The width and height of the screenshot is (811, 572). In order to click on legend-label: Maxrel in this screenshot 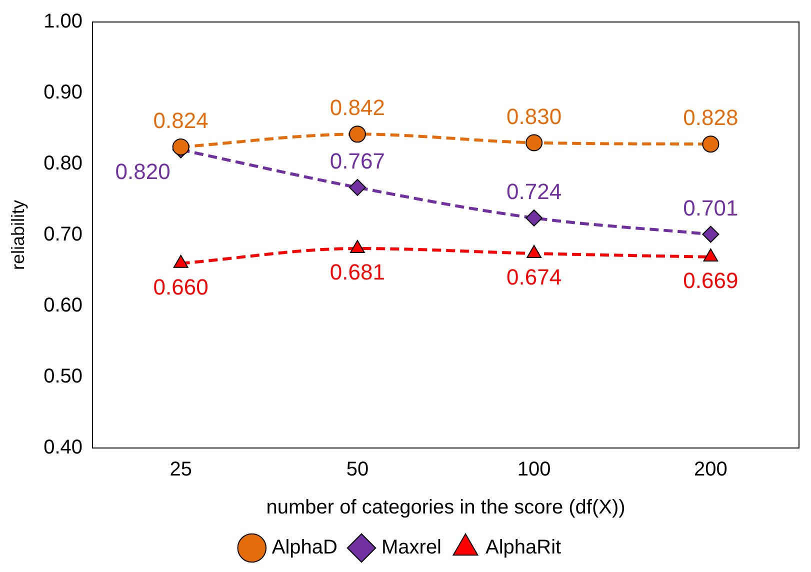, I will do `click(411, 547)`.